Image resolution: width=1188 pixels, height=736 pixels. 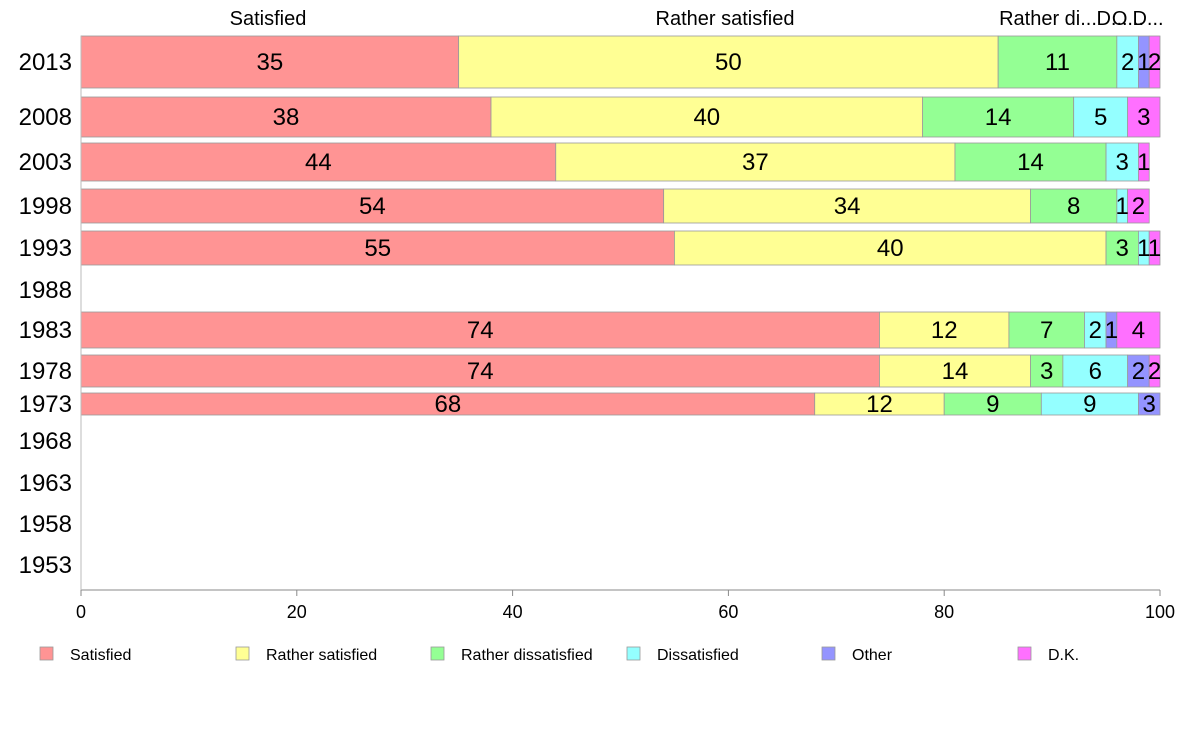 I want to click on data-label-2013-dissatisfied: 2, so click(x=1127, y=62).